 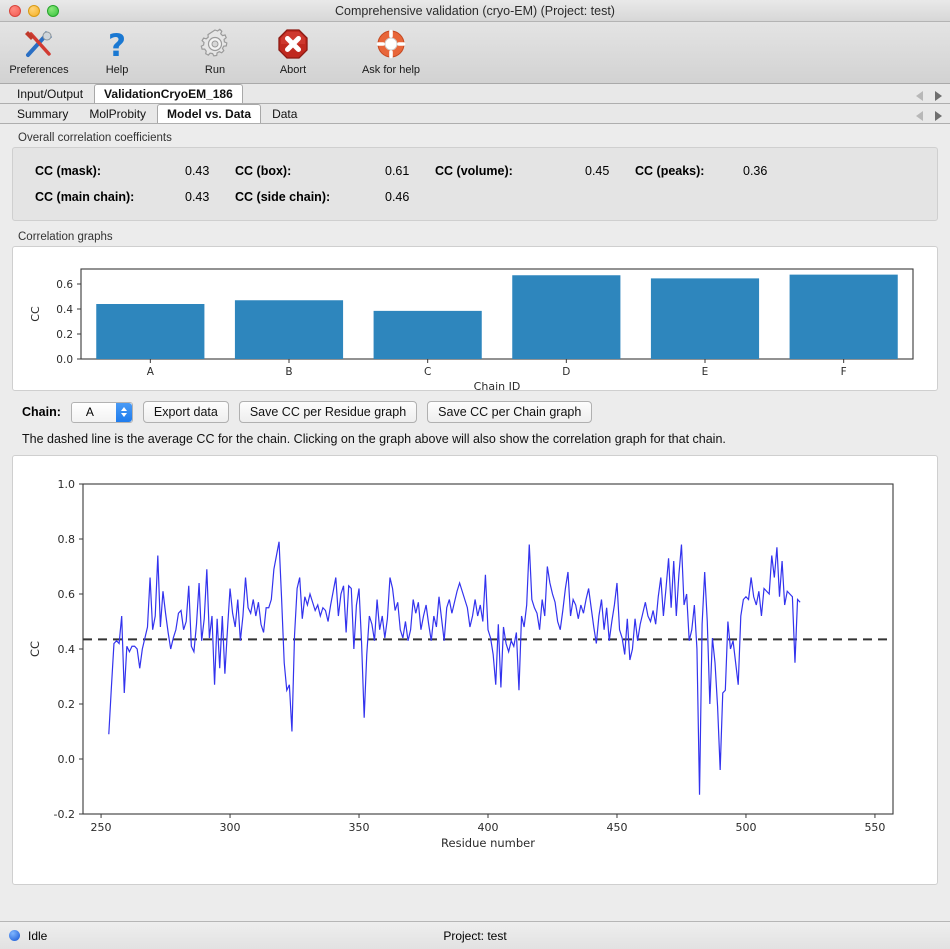 What do you see at coordinates (745, 827) in the screenshot?
I see `svg-text: 500` at bounding box center [745, 827].